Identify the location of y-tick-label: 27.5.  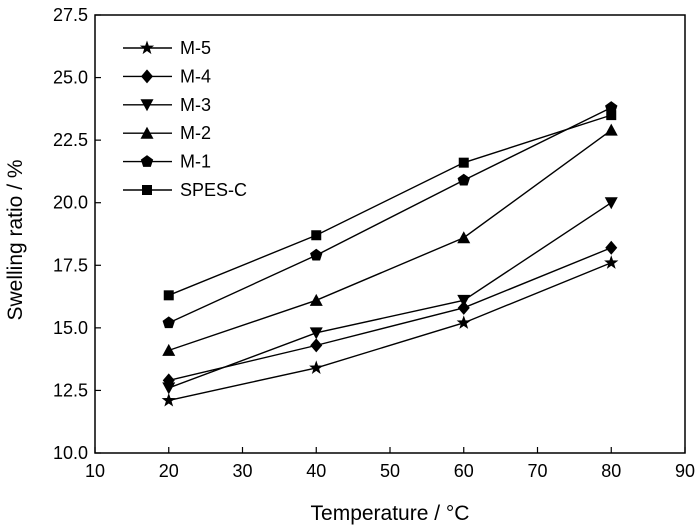
(70, 15).